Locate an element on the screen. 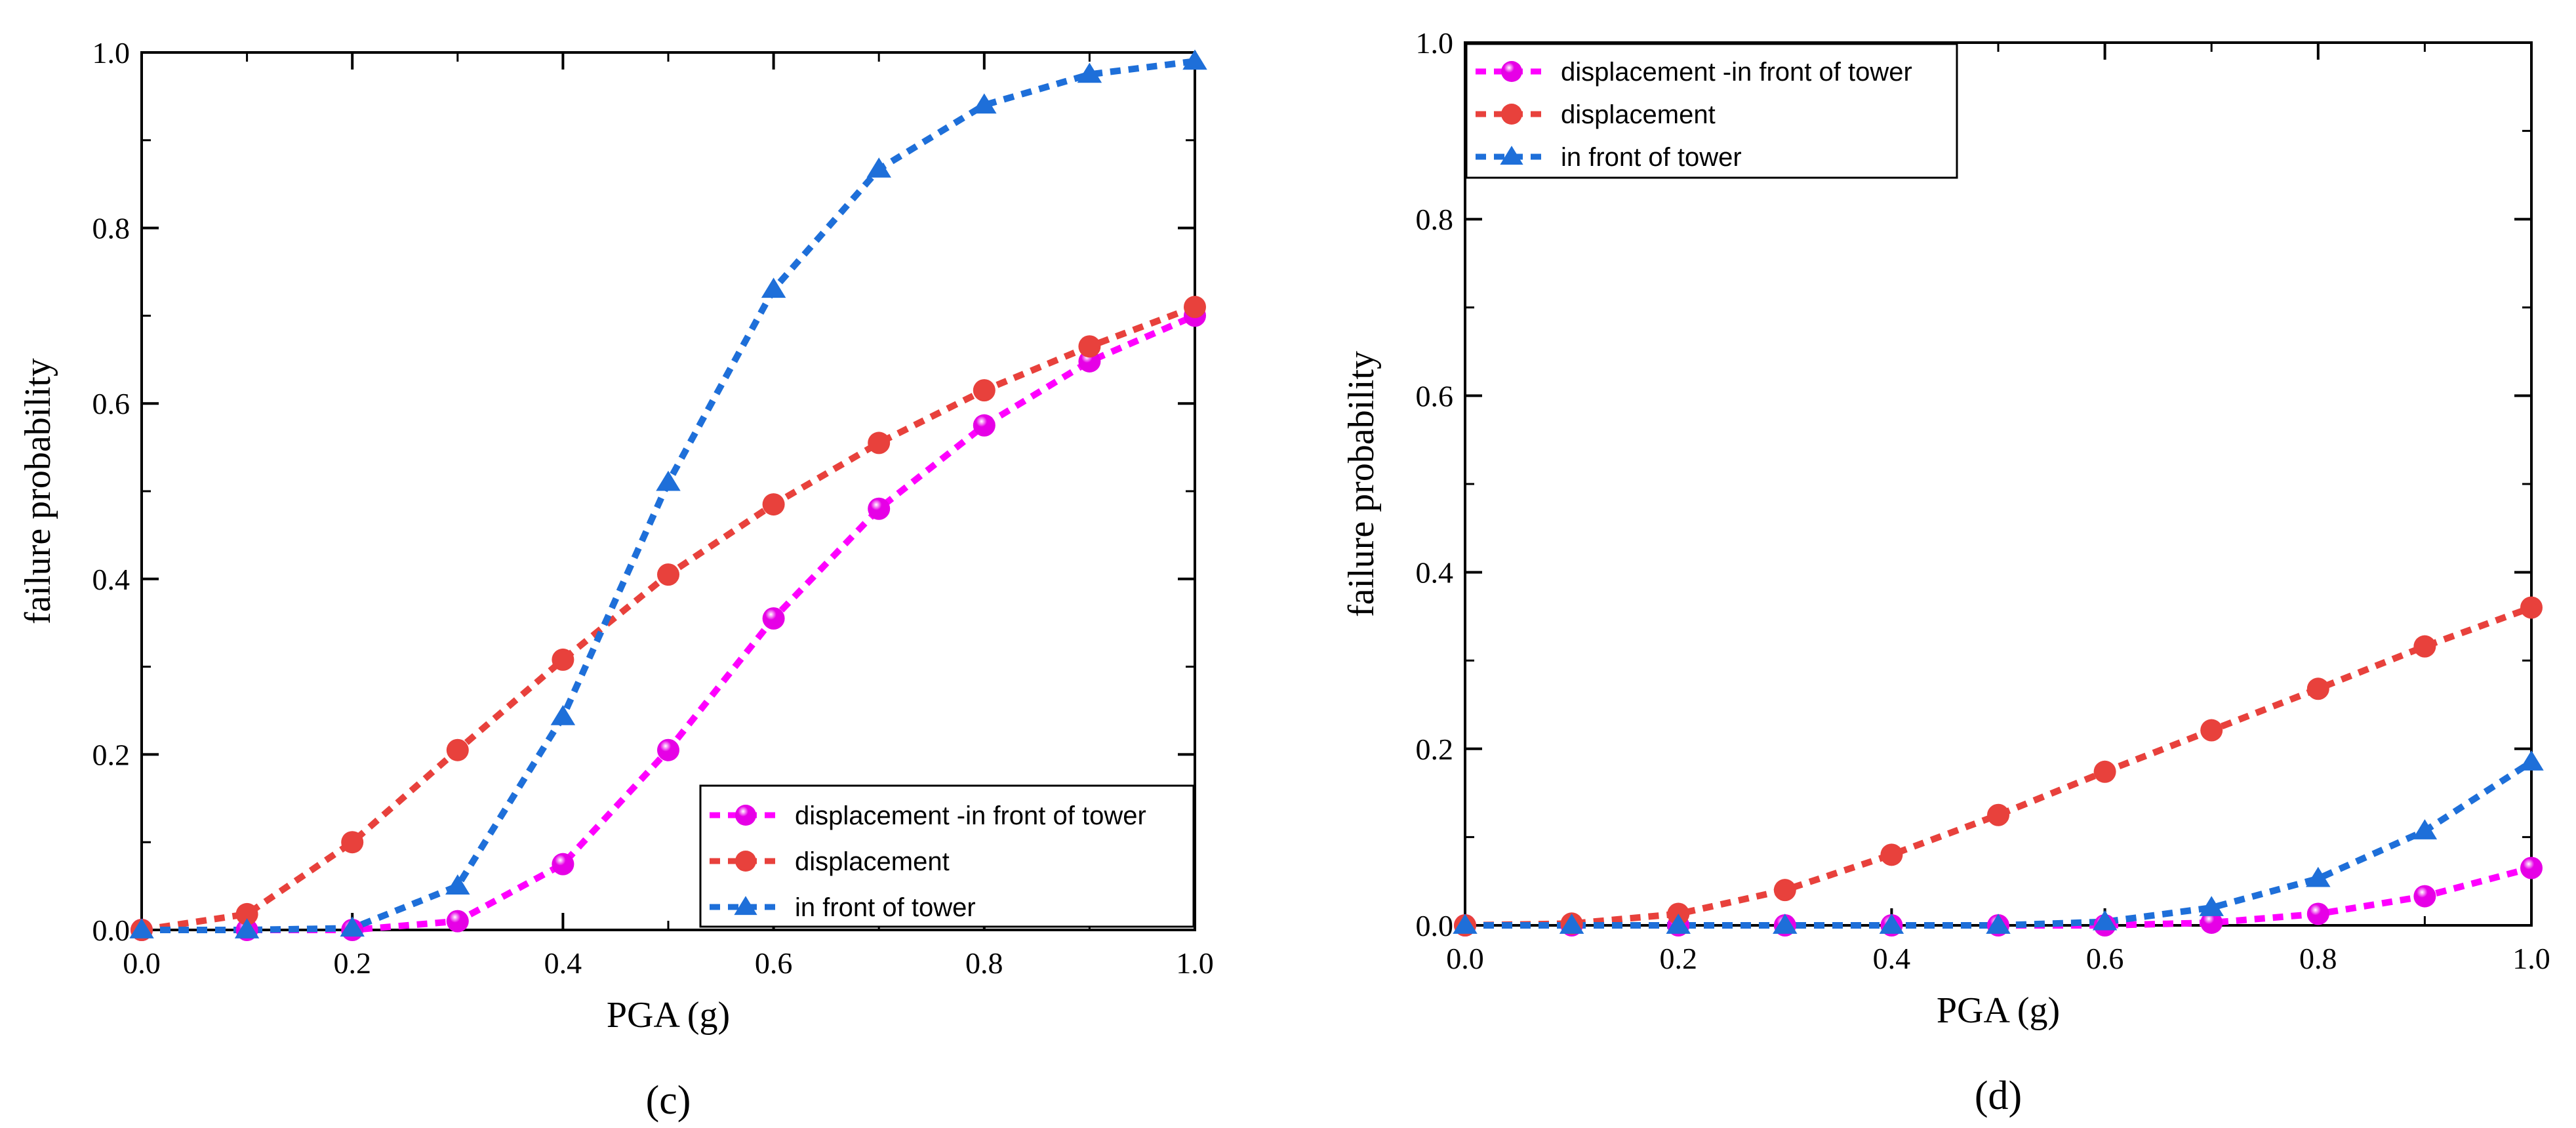  y-axis-title: failure probability is located at coordinates (1361, 484).